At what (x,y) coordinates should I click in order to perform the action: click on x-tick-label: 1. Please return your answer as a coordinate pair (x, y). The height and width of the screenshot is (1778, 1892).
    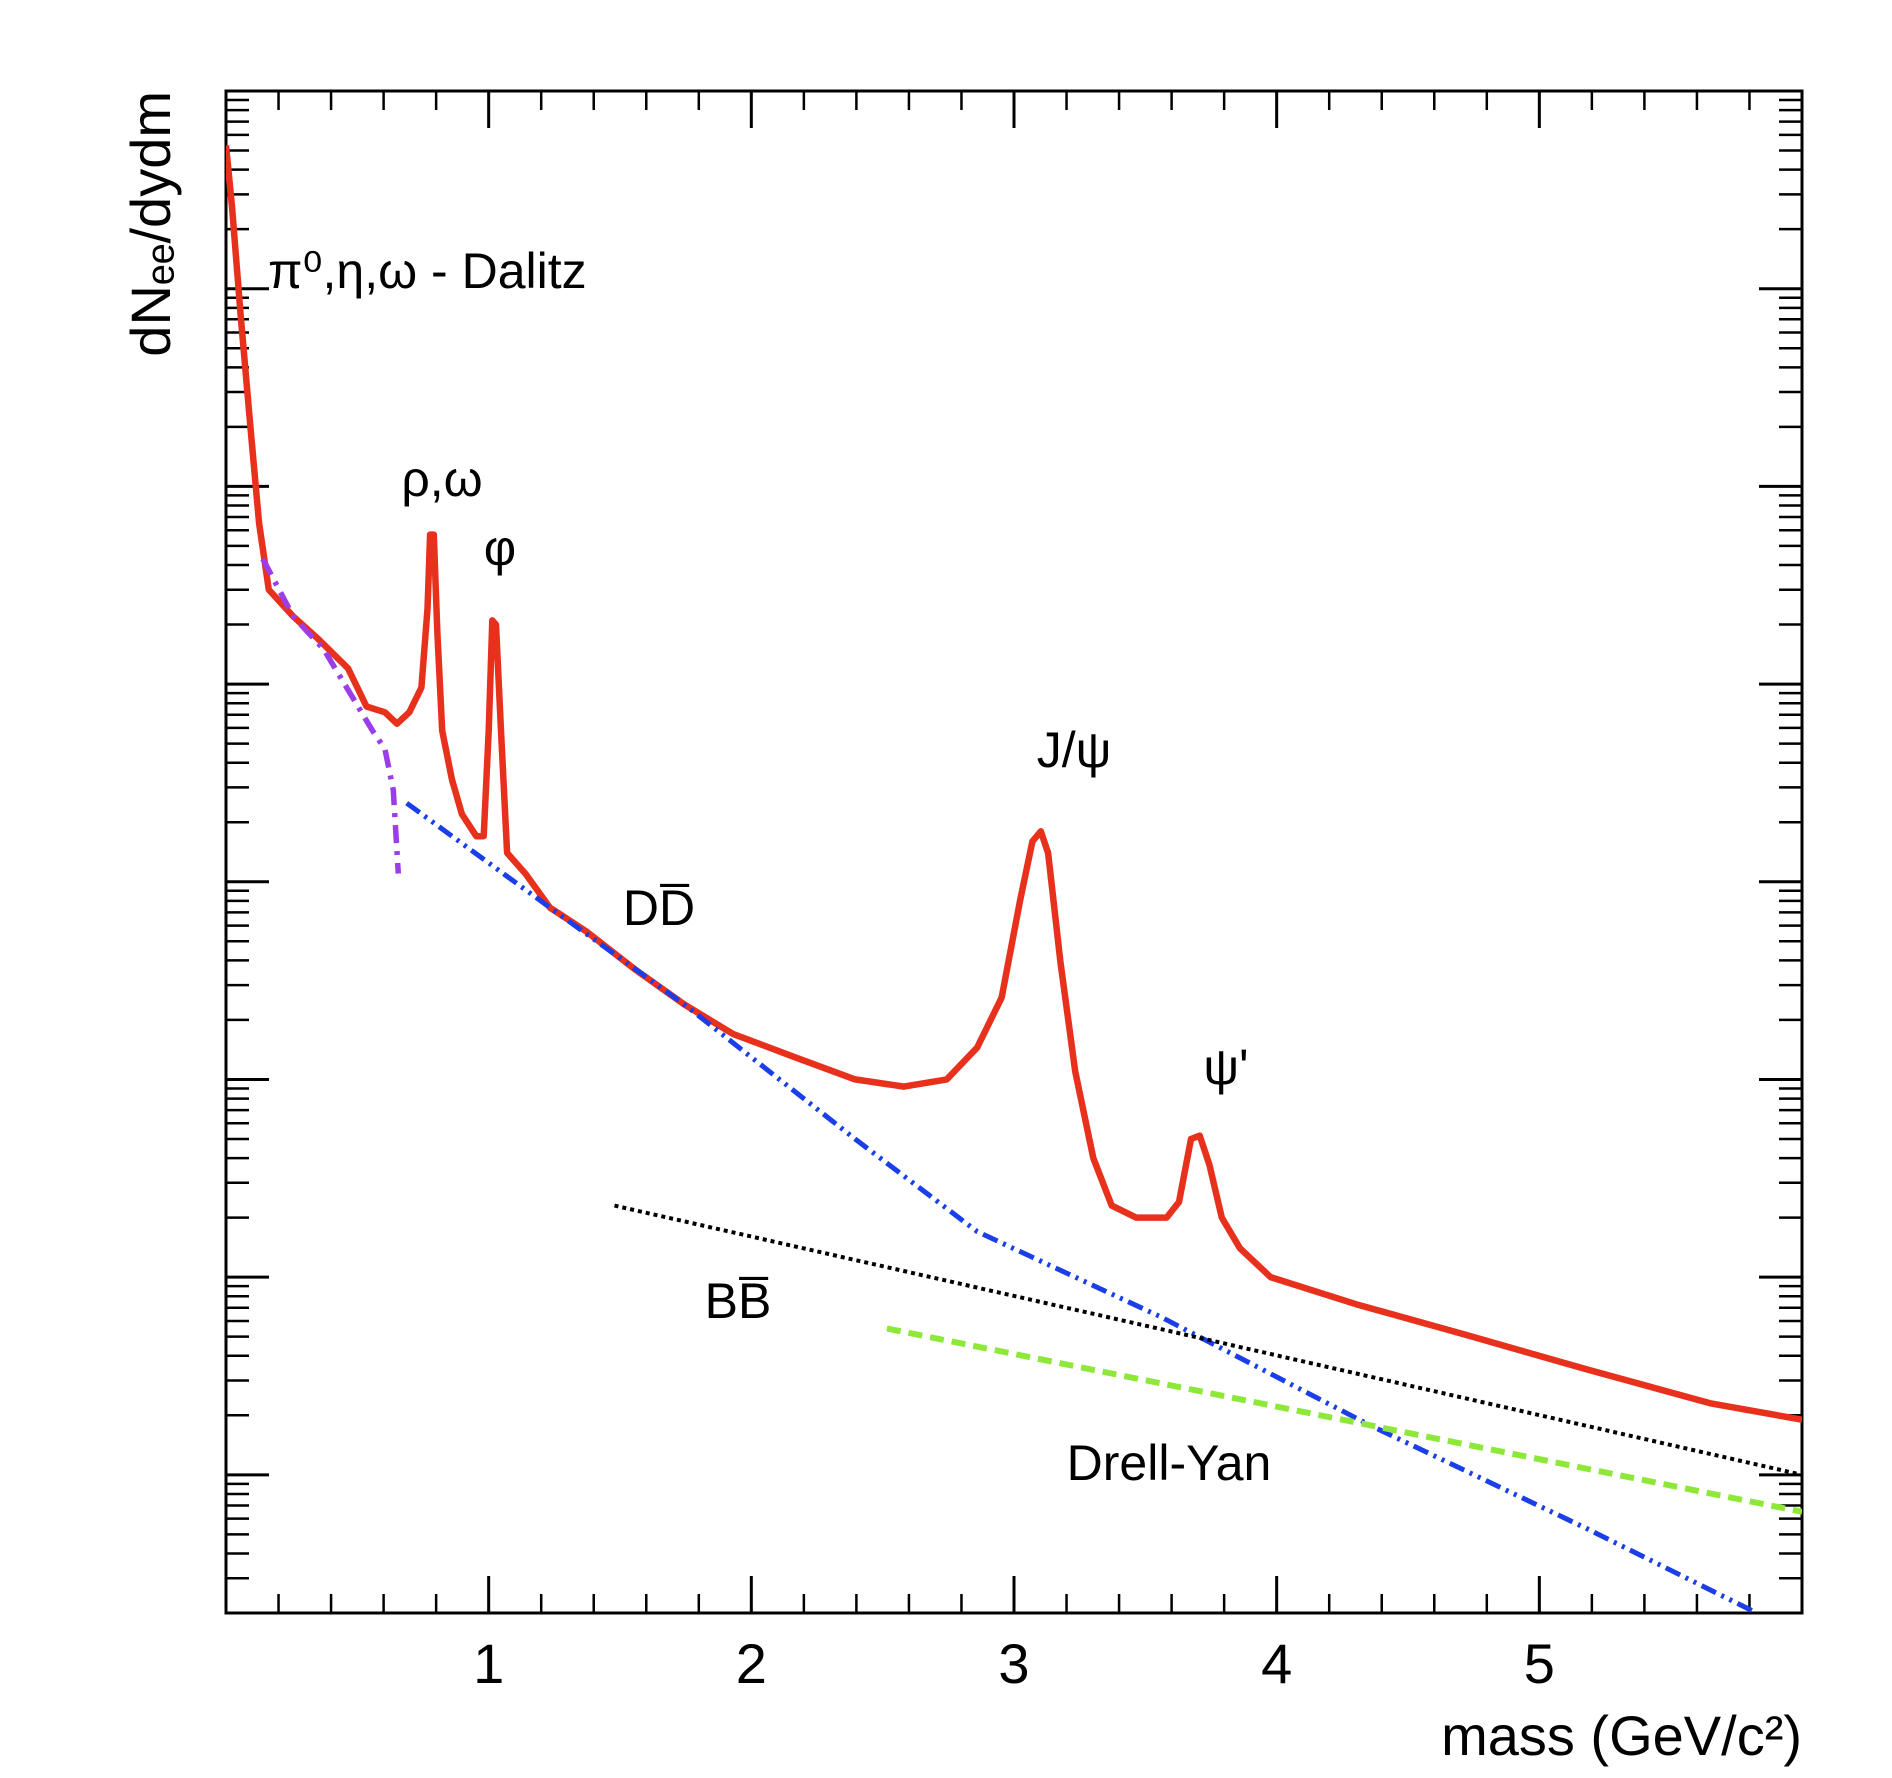
    Looking at the image, I should click on (488, 1663).